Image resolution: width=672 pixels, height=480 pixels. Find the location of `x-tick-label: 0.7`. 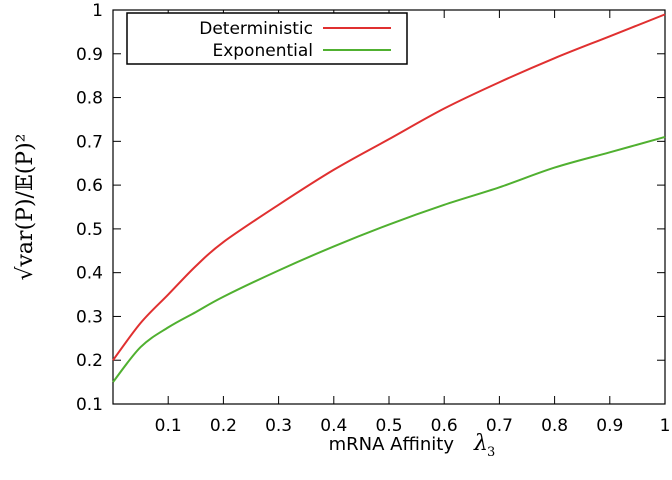

x-tick-label: 0.7 is located at coordinates (499, 426).